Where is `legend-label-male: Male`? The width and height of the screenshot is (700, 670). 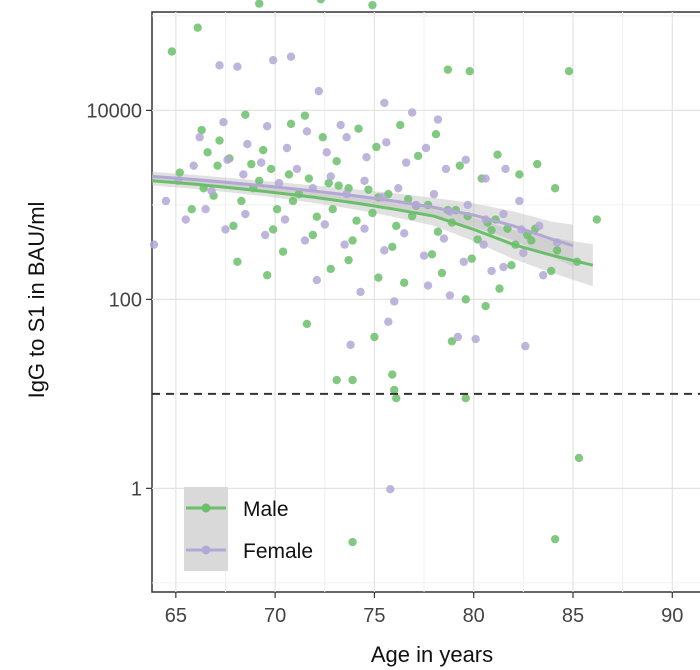
legend-label-male: Male is located at coordinates (266, 509).